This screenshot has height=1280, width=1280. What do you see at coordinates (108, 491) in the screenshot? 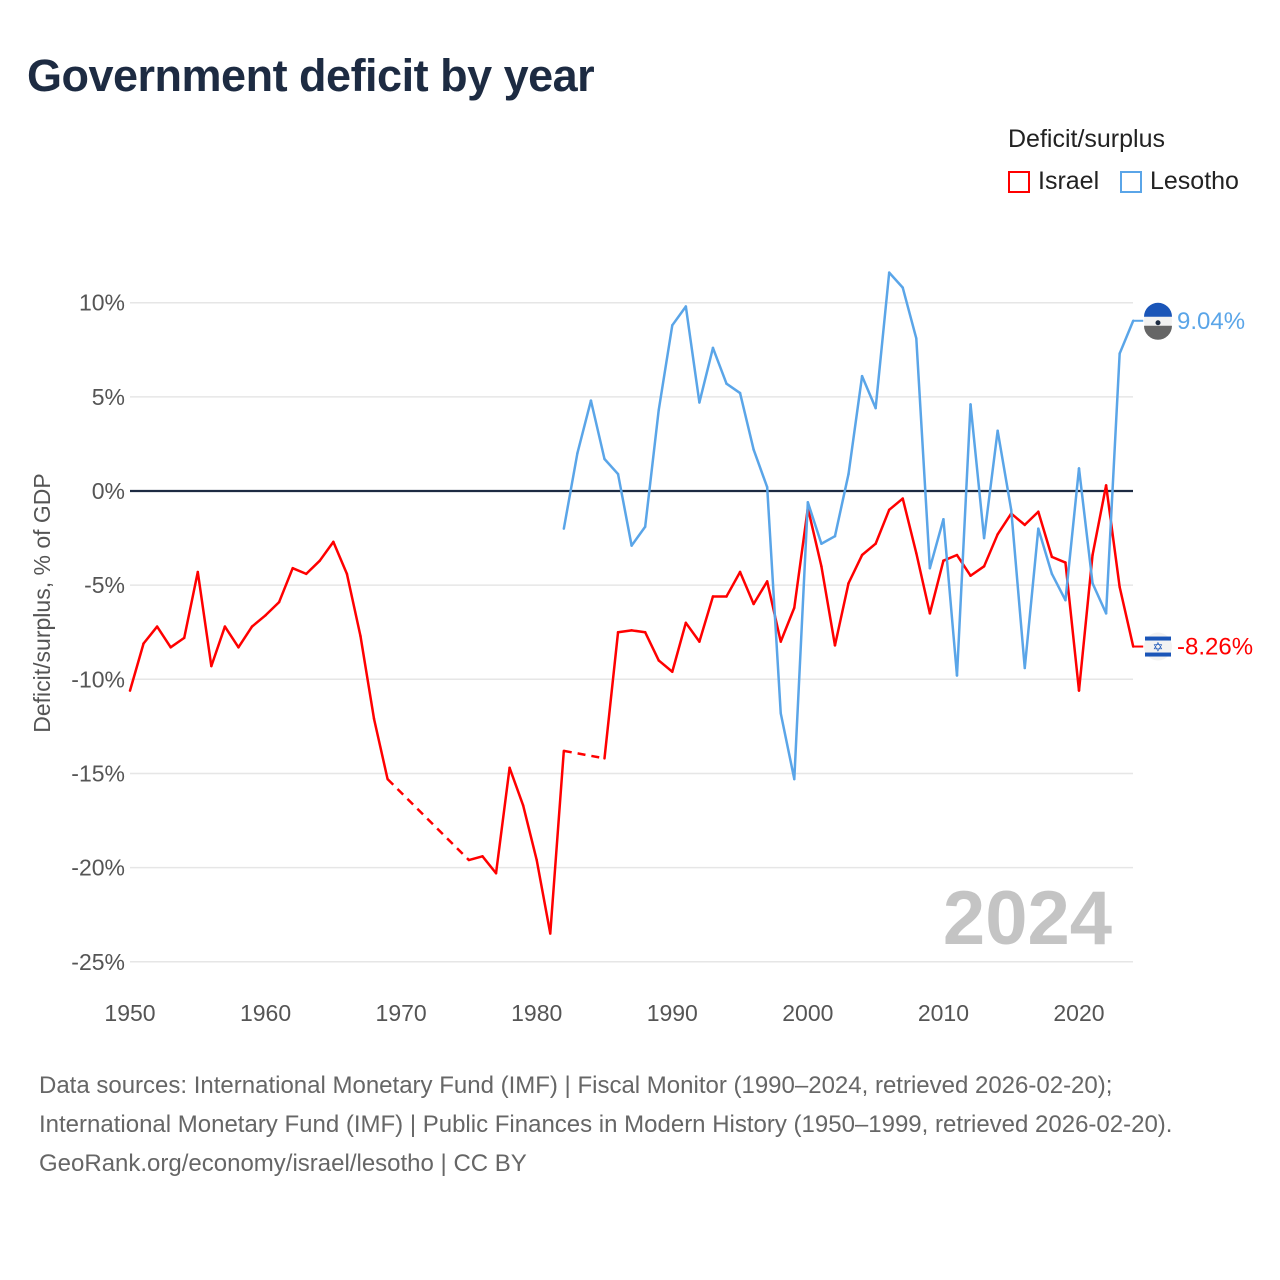
I see `y-tick-label: 0%` at bounding box center [108, 491].